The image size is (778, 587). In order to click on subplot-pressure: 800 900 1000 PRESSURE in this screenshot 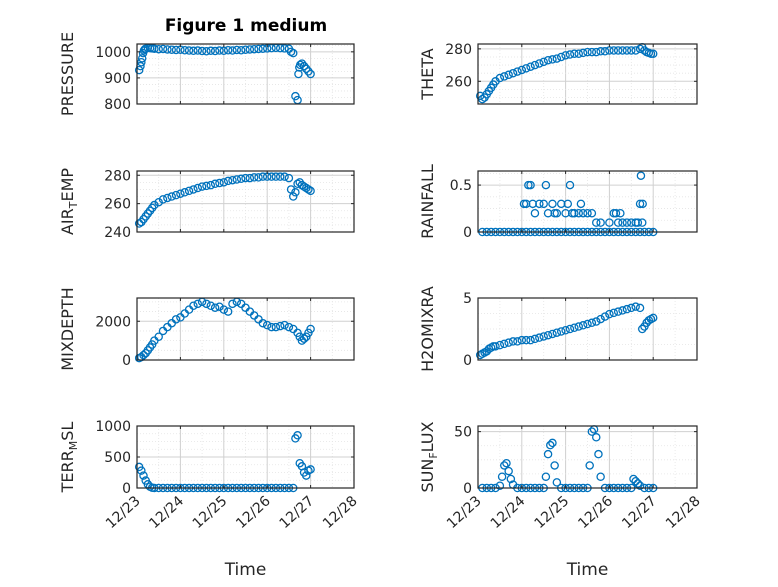, I will do `click(206, 74)`.